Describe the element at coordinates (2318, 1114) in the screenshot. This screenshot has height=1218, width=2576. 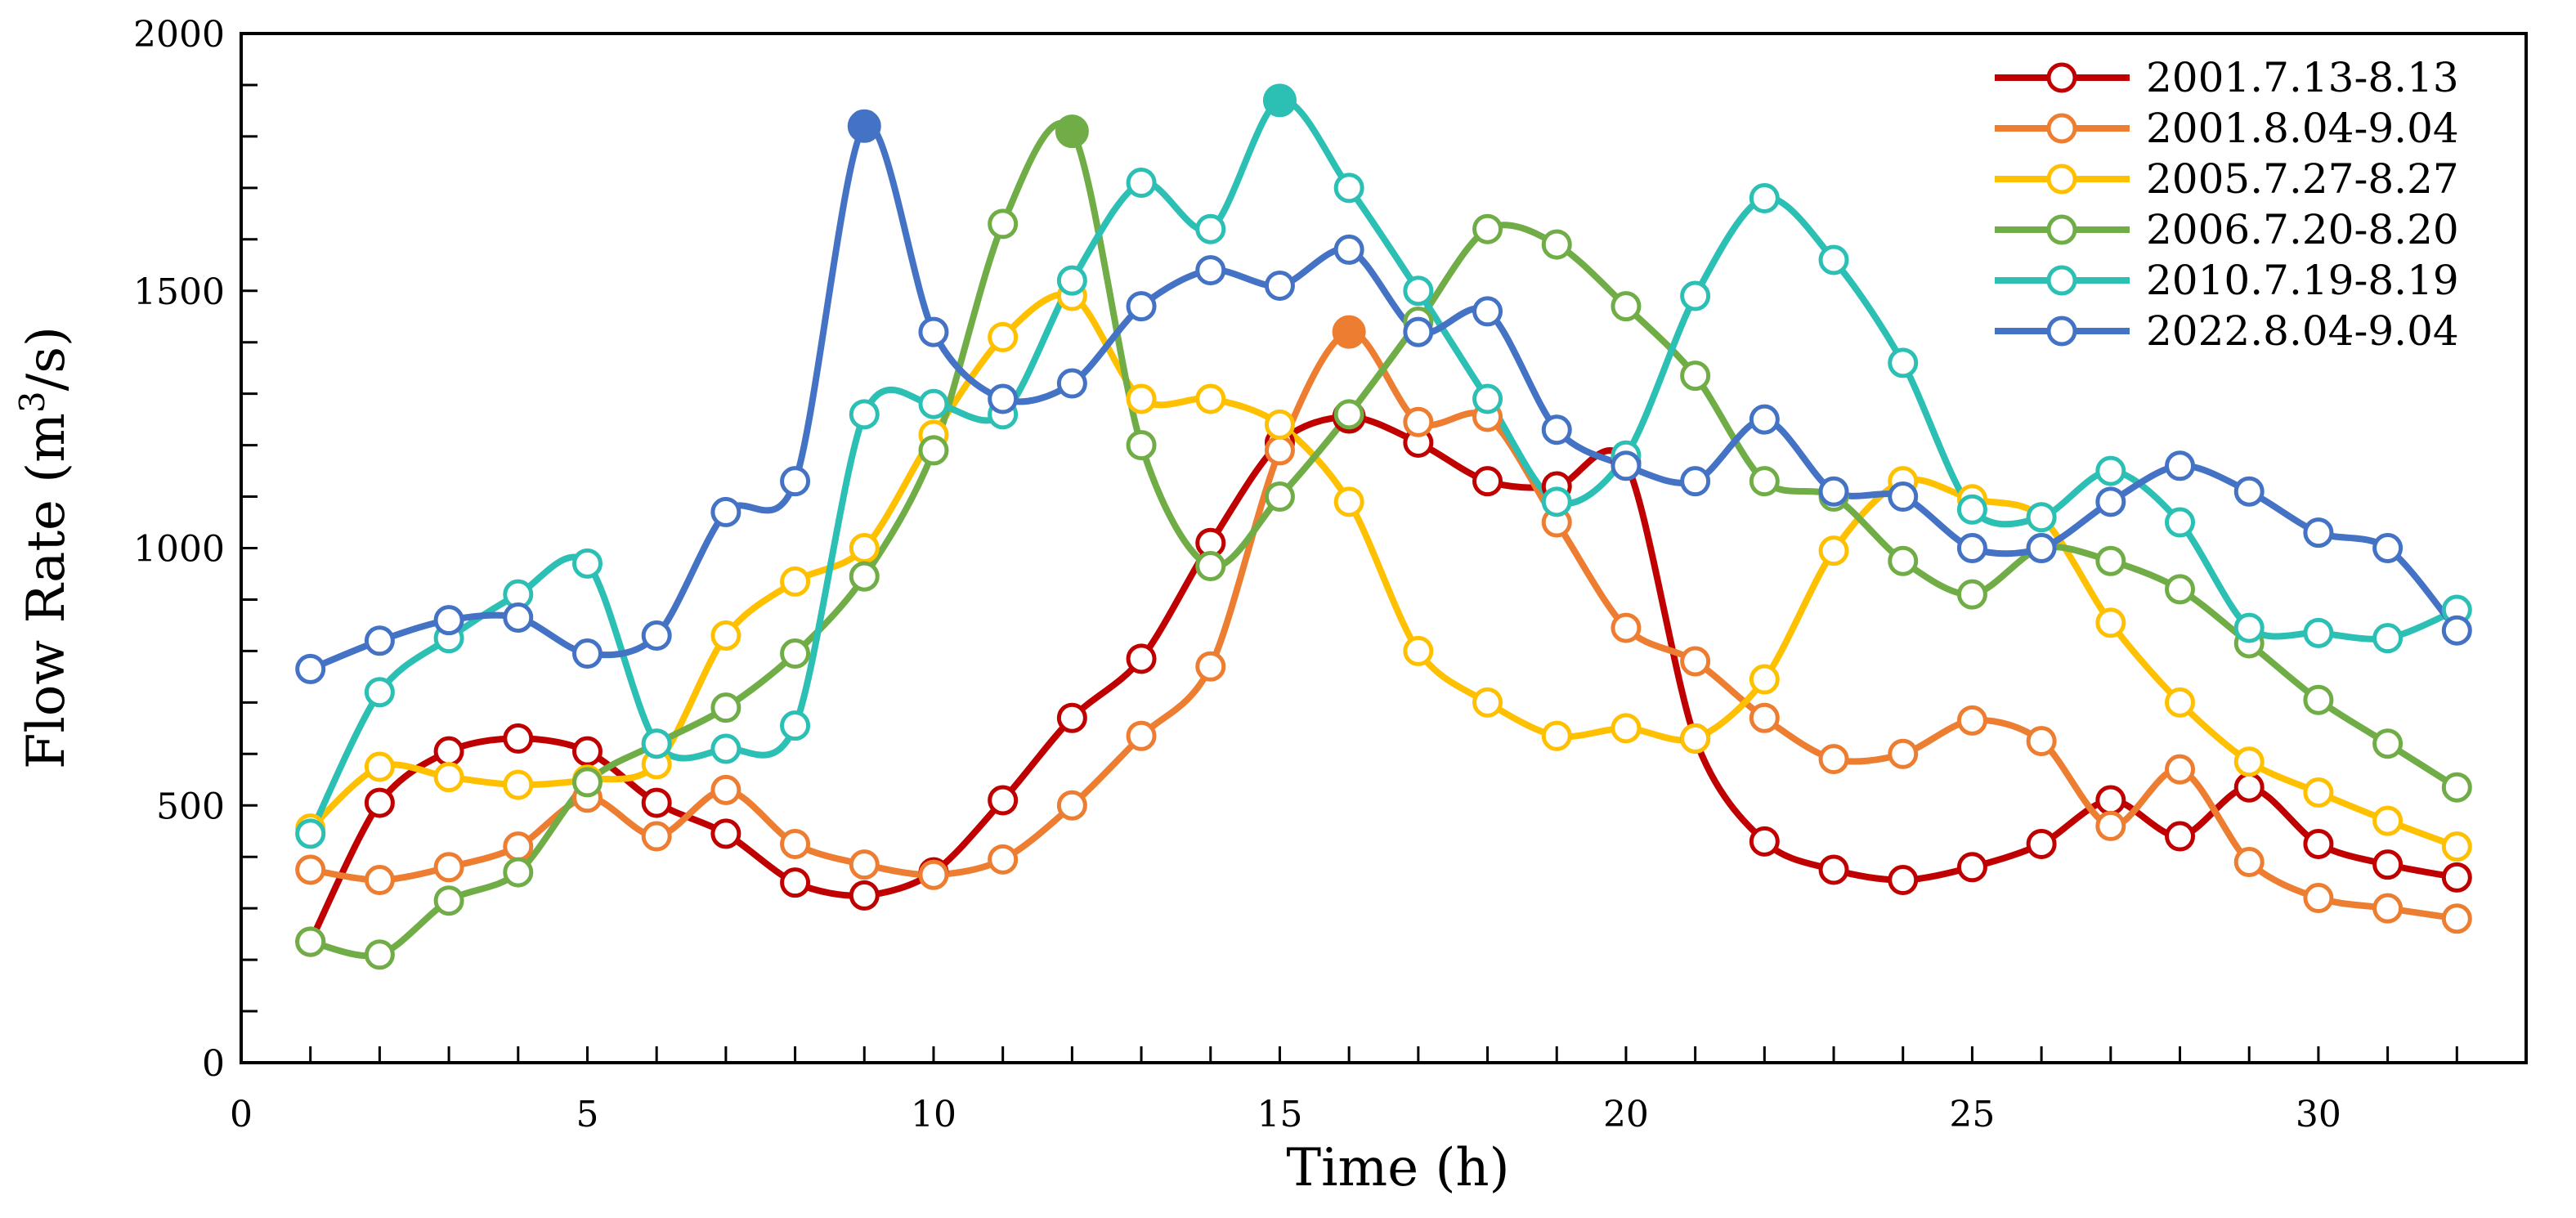
I see `x-tick-label: 30` at that location.